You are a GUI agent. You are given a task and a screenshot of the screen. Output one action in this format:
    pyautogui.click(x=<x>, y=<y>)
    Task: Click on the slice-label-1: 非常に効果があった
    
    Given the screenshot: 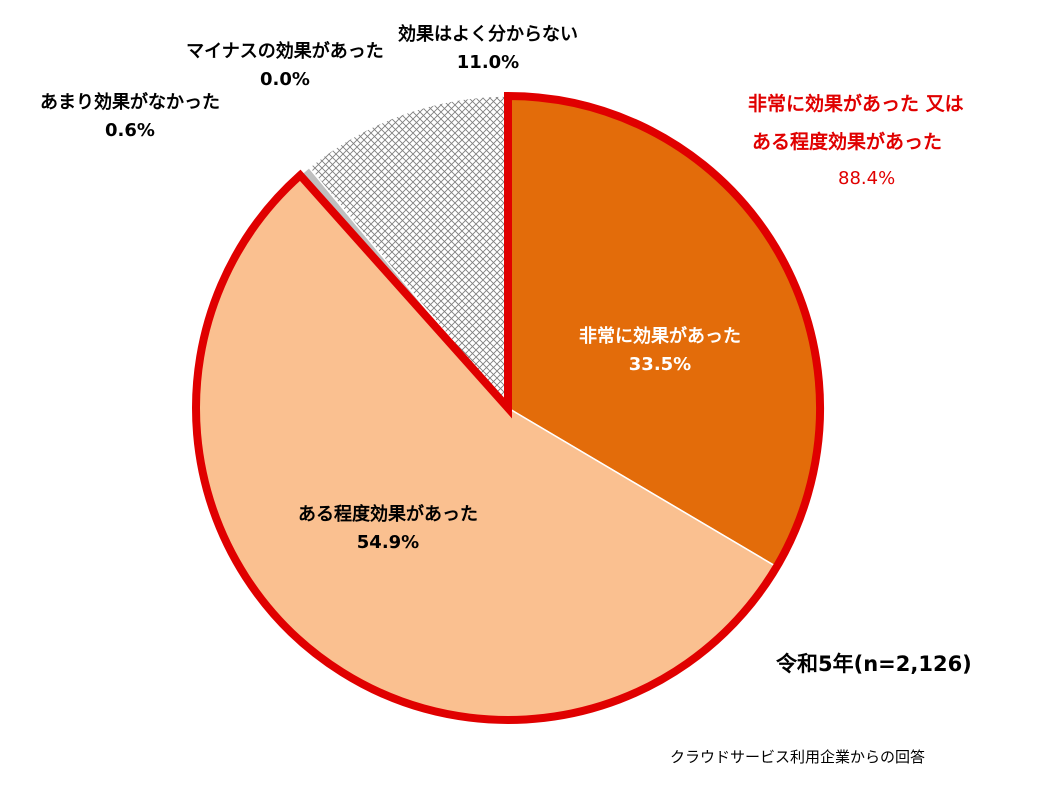 What is the action you would take?
    pyautogui.click(x=660, y=336)
    